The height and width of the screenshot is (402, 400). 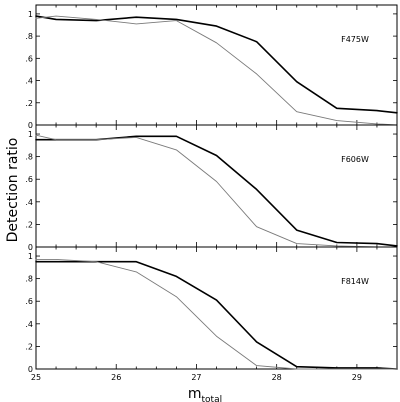 I want to click on x-tick-label: 25, so click(x=36, y=377).